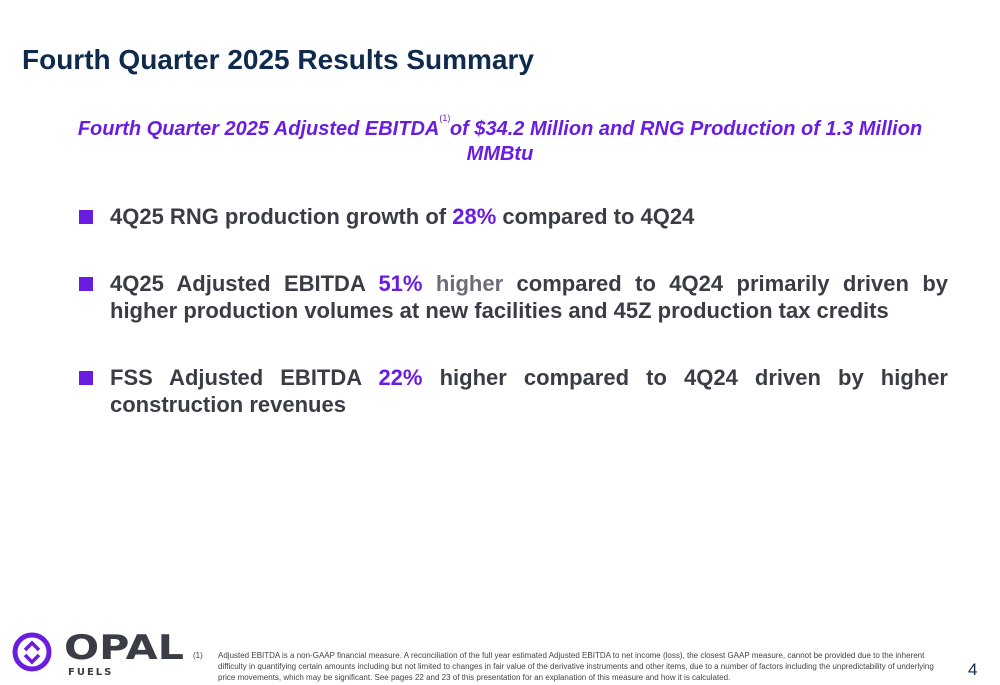 This screenshot has width=1000, height=685. What do you see at coordinates (198, 655) in the screenshot?
I see `footnote-number: (1)` at bounding box center [198, 655].